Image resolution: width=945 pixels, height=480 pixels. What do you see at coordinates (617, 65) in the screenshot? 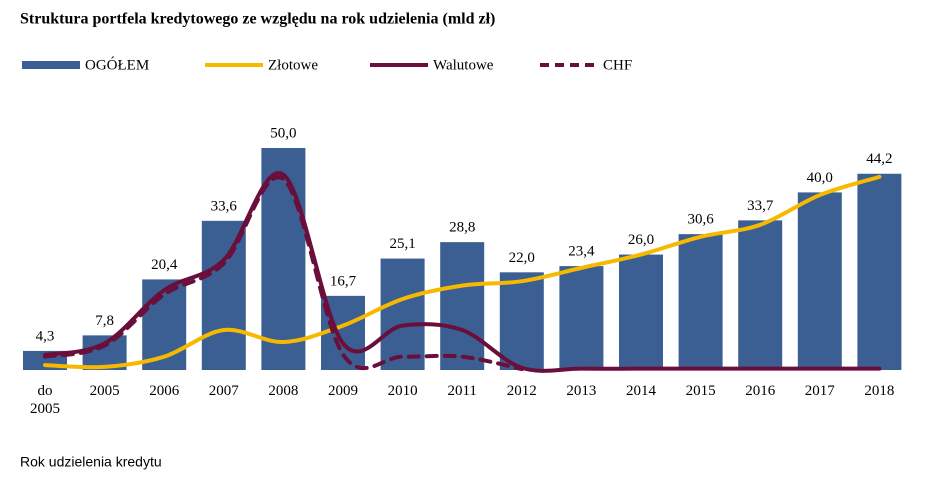
I see `legend-label: CHF` at bounding box center [617, 65].